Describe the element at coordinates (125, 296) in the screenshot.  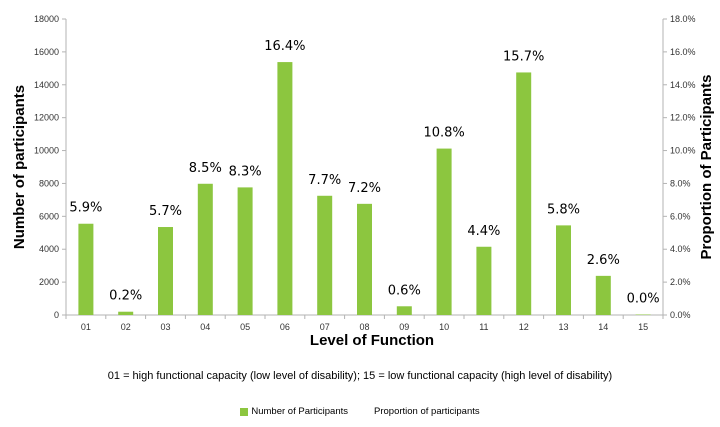
I see `bar-data-label: 0.2%` at that location.